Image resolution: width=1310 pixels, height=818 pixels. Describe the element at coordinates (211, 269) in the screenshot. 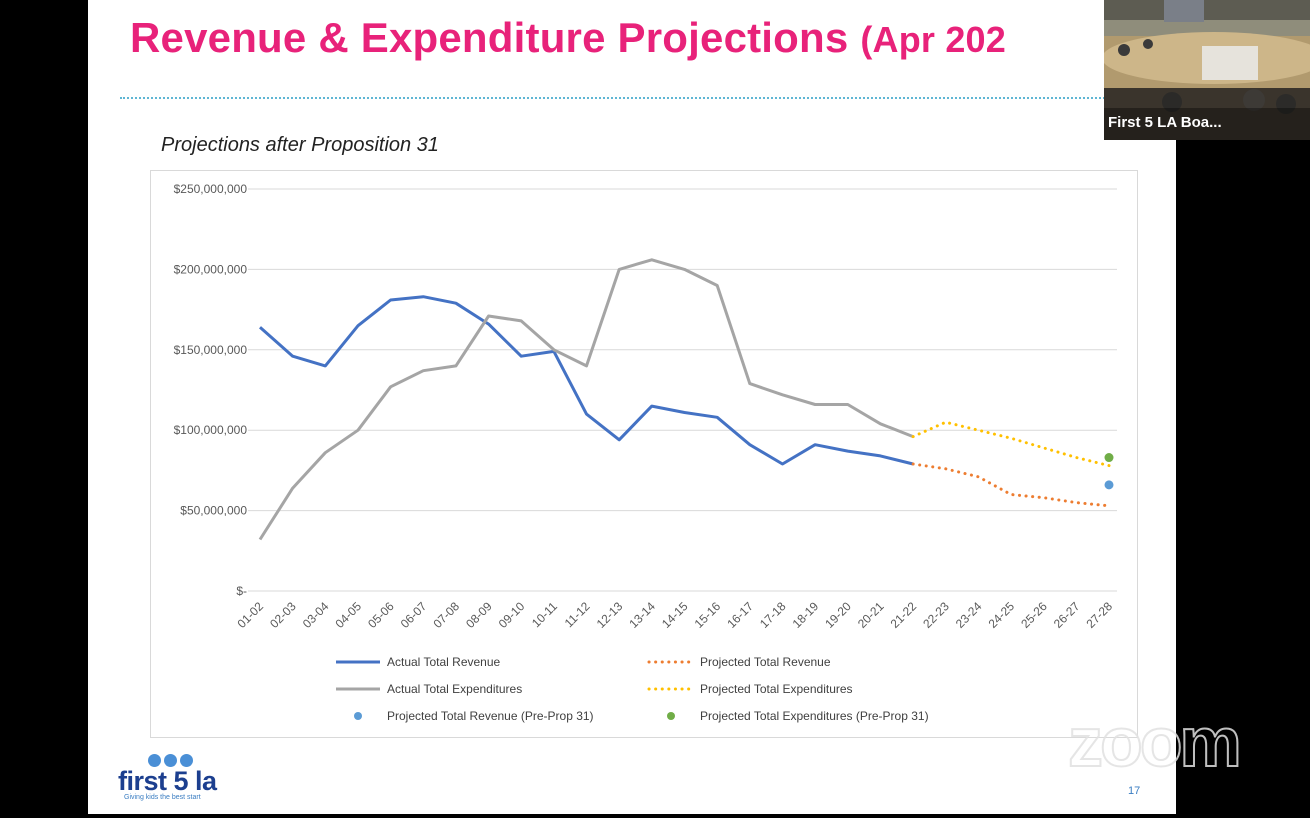

I see `y-tick-label: $200,000,000` at that location.